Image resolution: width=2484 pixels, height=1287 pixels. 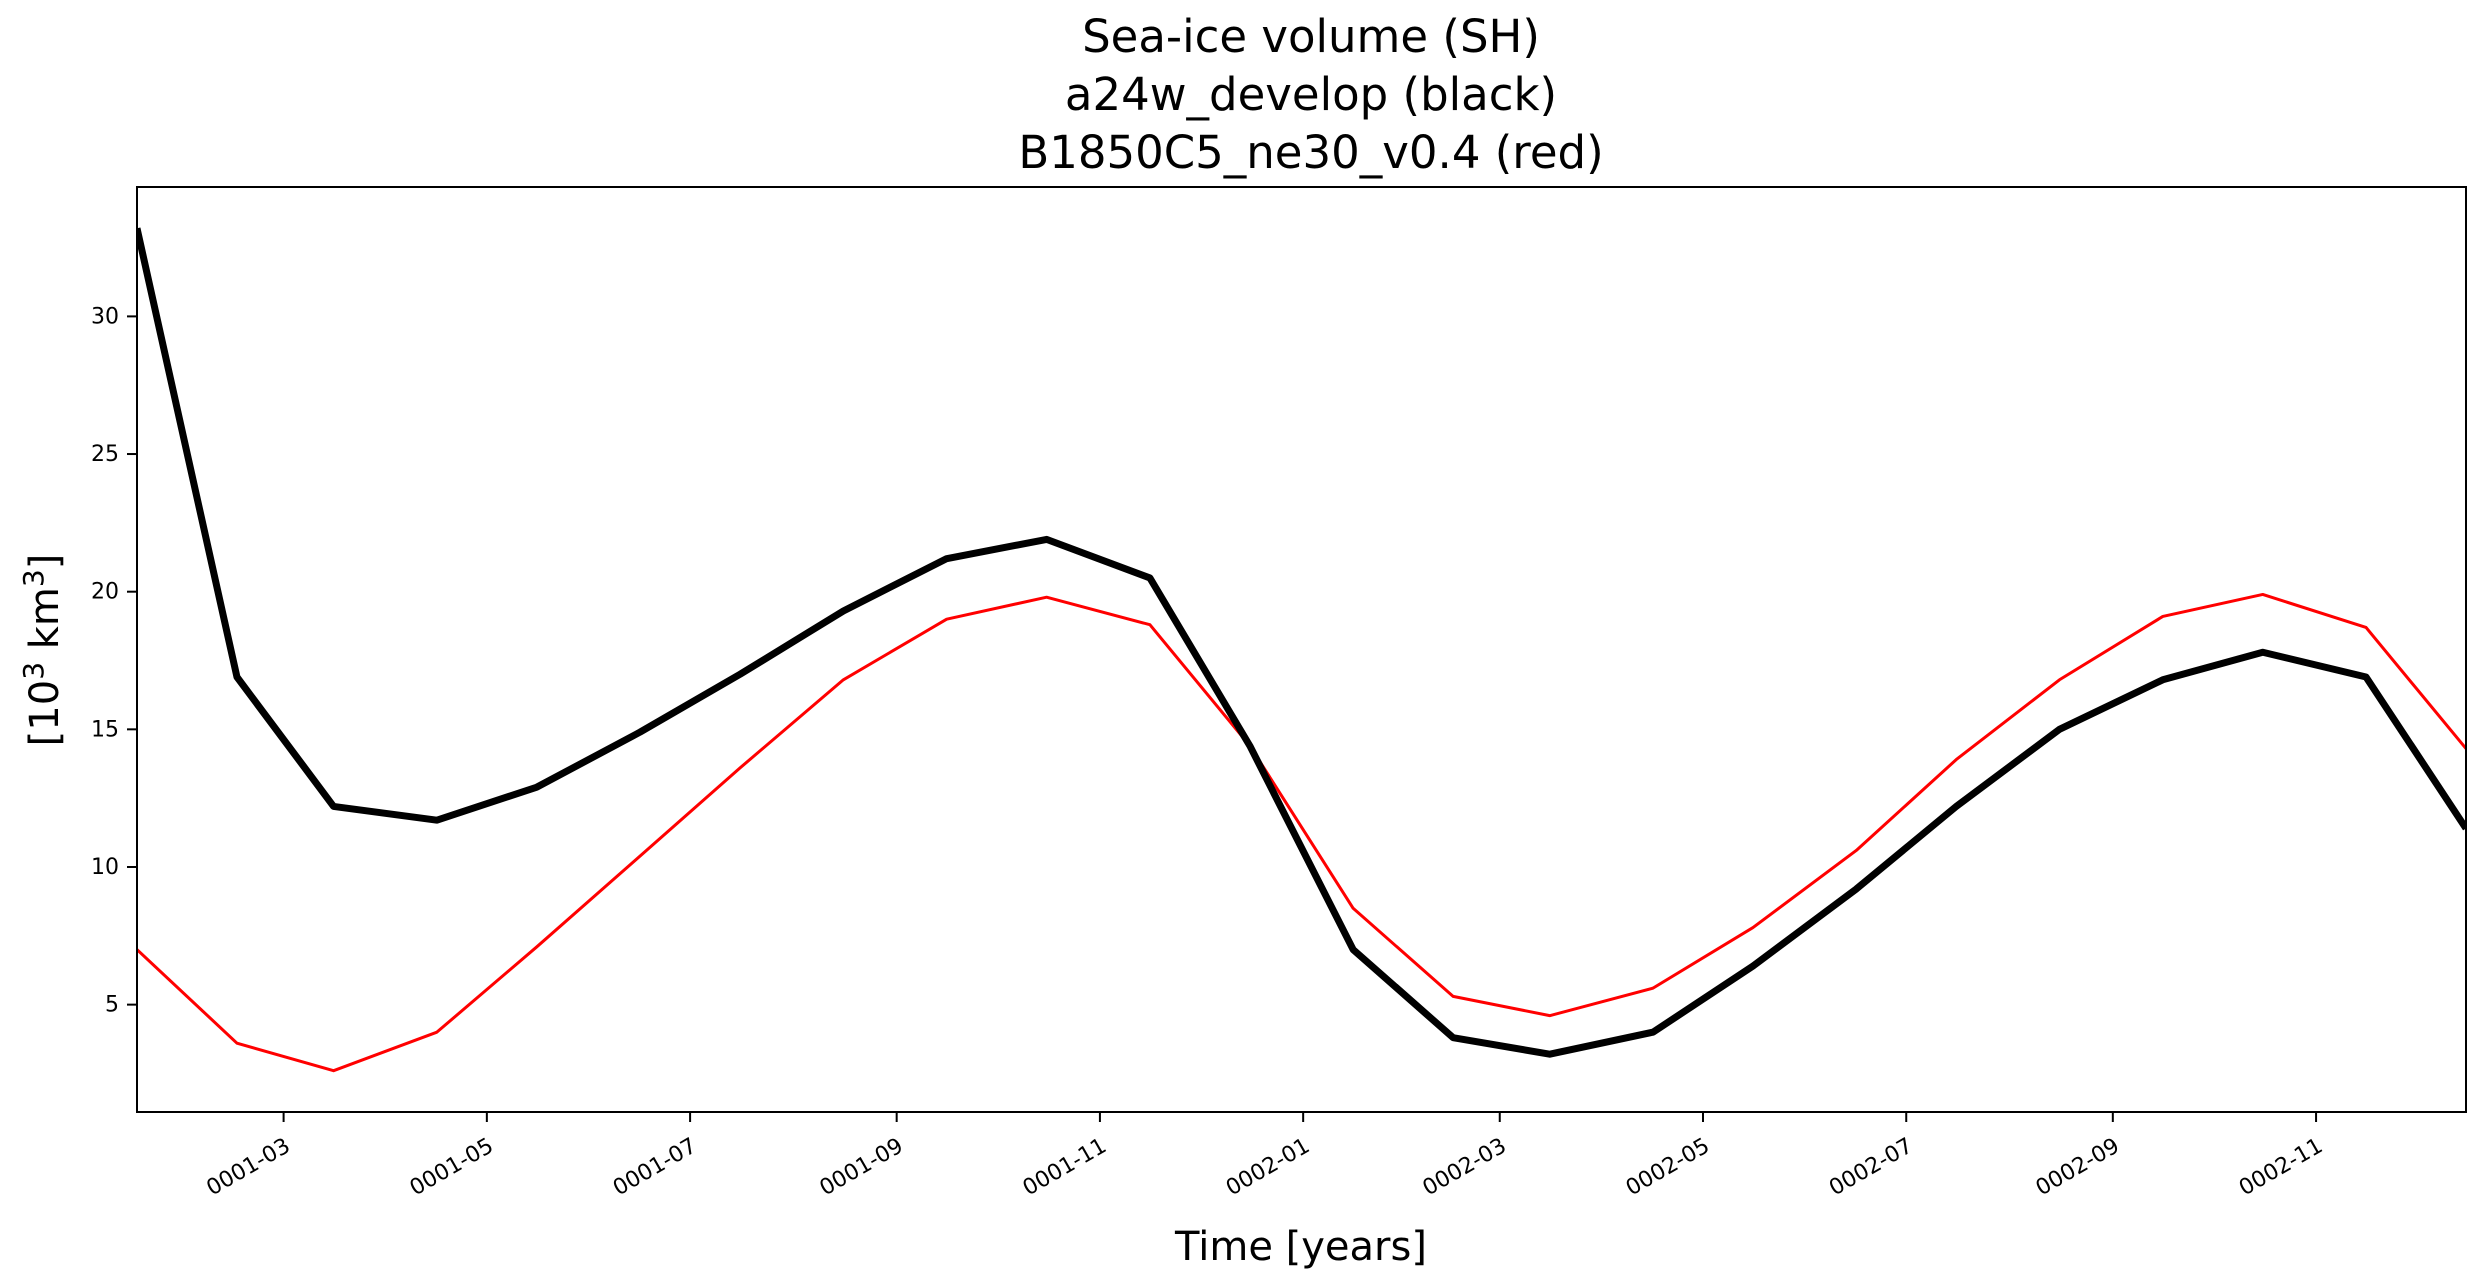 What do you see at coordinates (1065, 1168) in the screenshot?
I see `x-tick-label: 0001-11` at bounding box center [1065, 1168].